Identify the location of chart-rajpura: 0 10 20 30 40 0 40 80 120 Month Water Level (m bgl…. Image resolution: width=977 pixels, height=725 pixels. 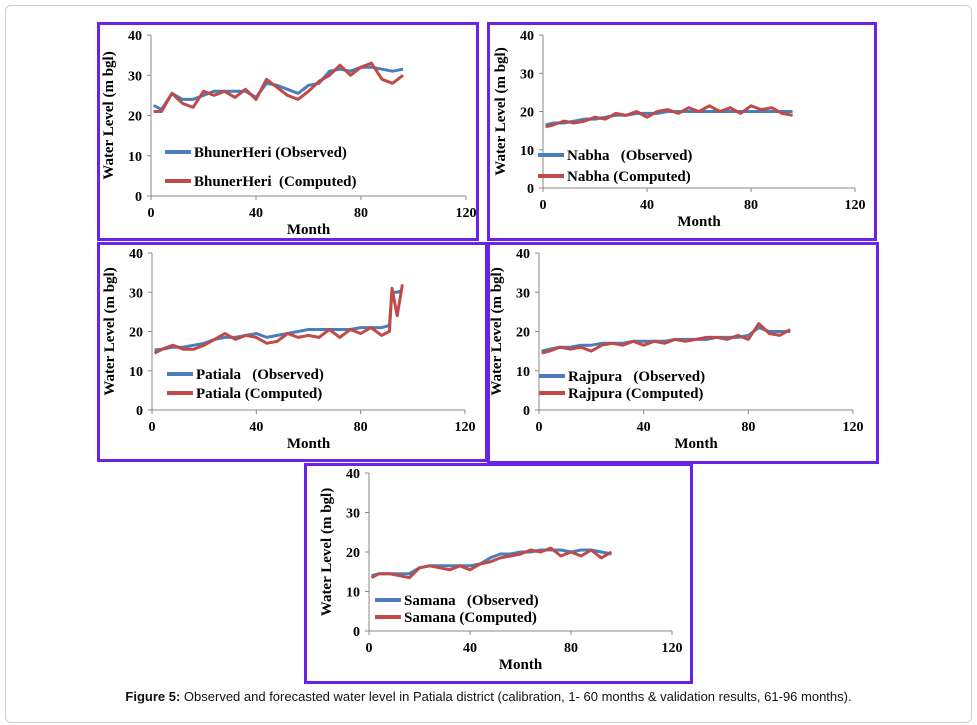
(676, 349).